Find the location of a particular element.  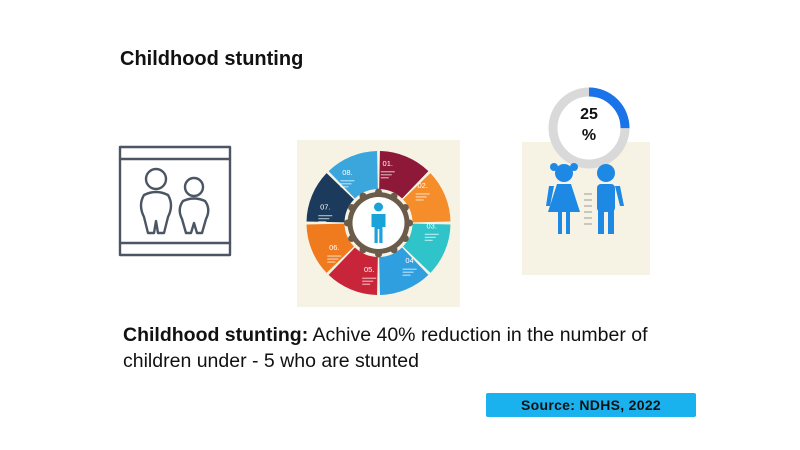

target-label: Childhood stunting: is located at coordinates (216, 335).